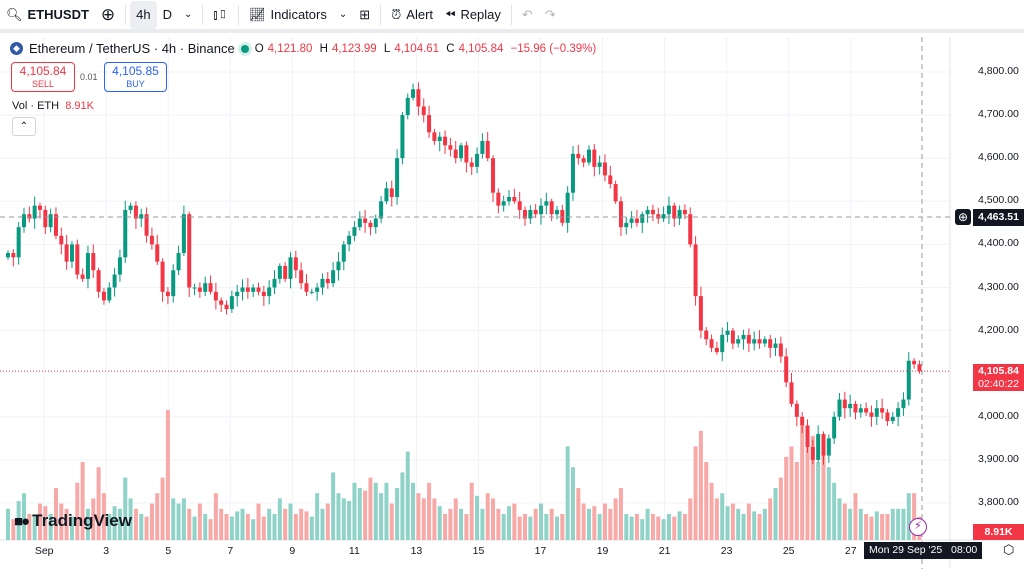 Image resolution: width=1024 pixels, height=569 pixels. Describe the element at coordinates (288, 15) in the screenshot. I see `indicators-button: 📈︎ Indicators` at that location.